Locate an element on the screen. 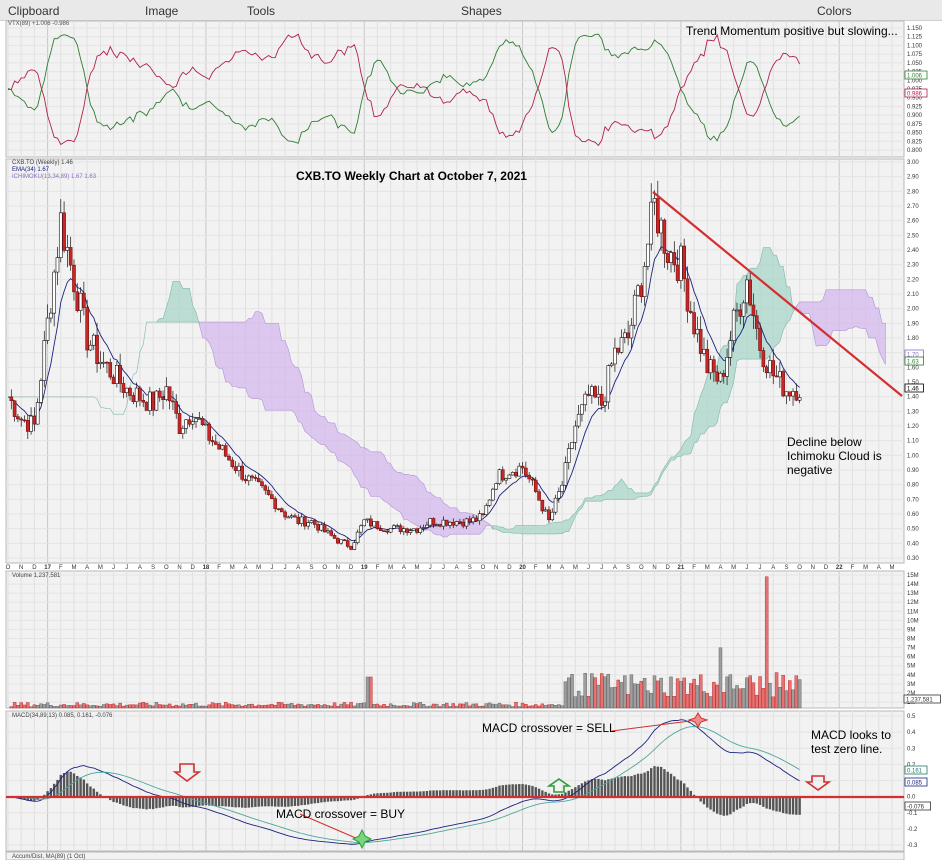  macd-ytick: 0.5 is located at coordinates (911, 717).